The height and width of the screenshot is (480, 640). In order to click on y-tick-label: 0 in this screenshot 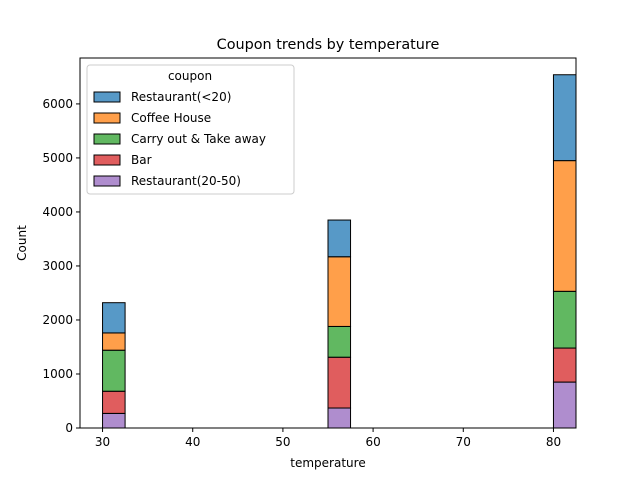, I will do `click(69, 428)`.